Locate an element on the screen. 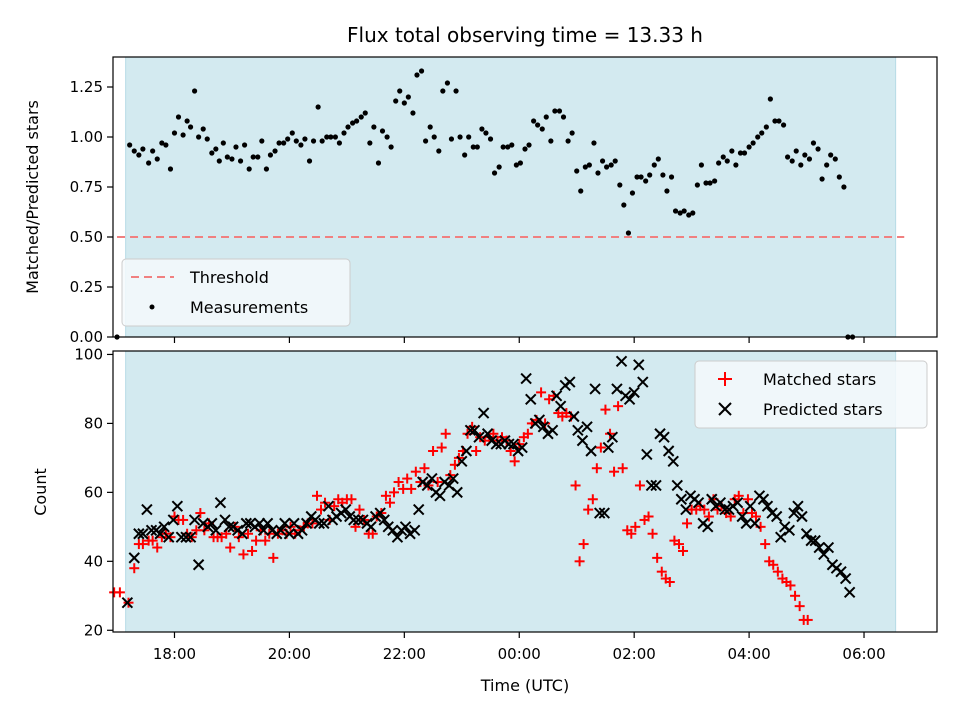 This screenshot has height=720, width=960. x-tick-label: 00:00 is located at coordinates (519, 654).